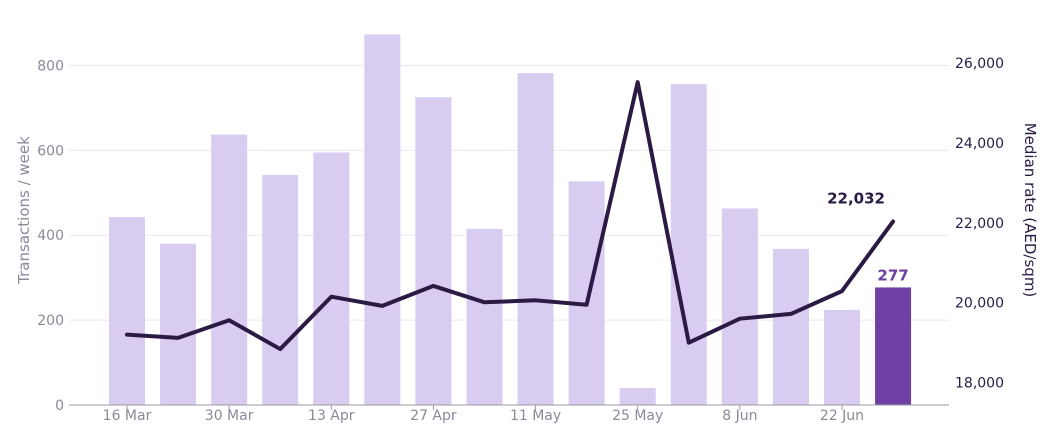 The height and width of the screenshot is (440, 1056). What do you see at coordinates (842, 416) in the screenshot?
I see `x-tick-label: 22 Jun` at bounding box center [842, 416].